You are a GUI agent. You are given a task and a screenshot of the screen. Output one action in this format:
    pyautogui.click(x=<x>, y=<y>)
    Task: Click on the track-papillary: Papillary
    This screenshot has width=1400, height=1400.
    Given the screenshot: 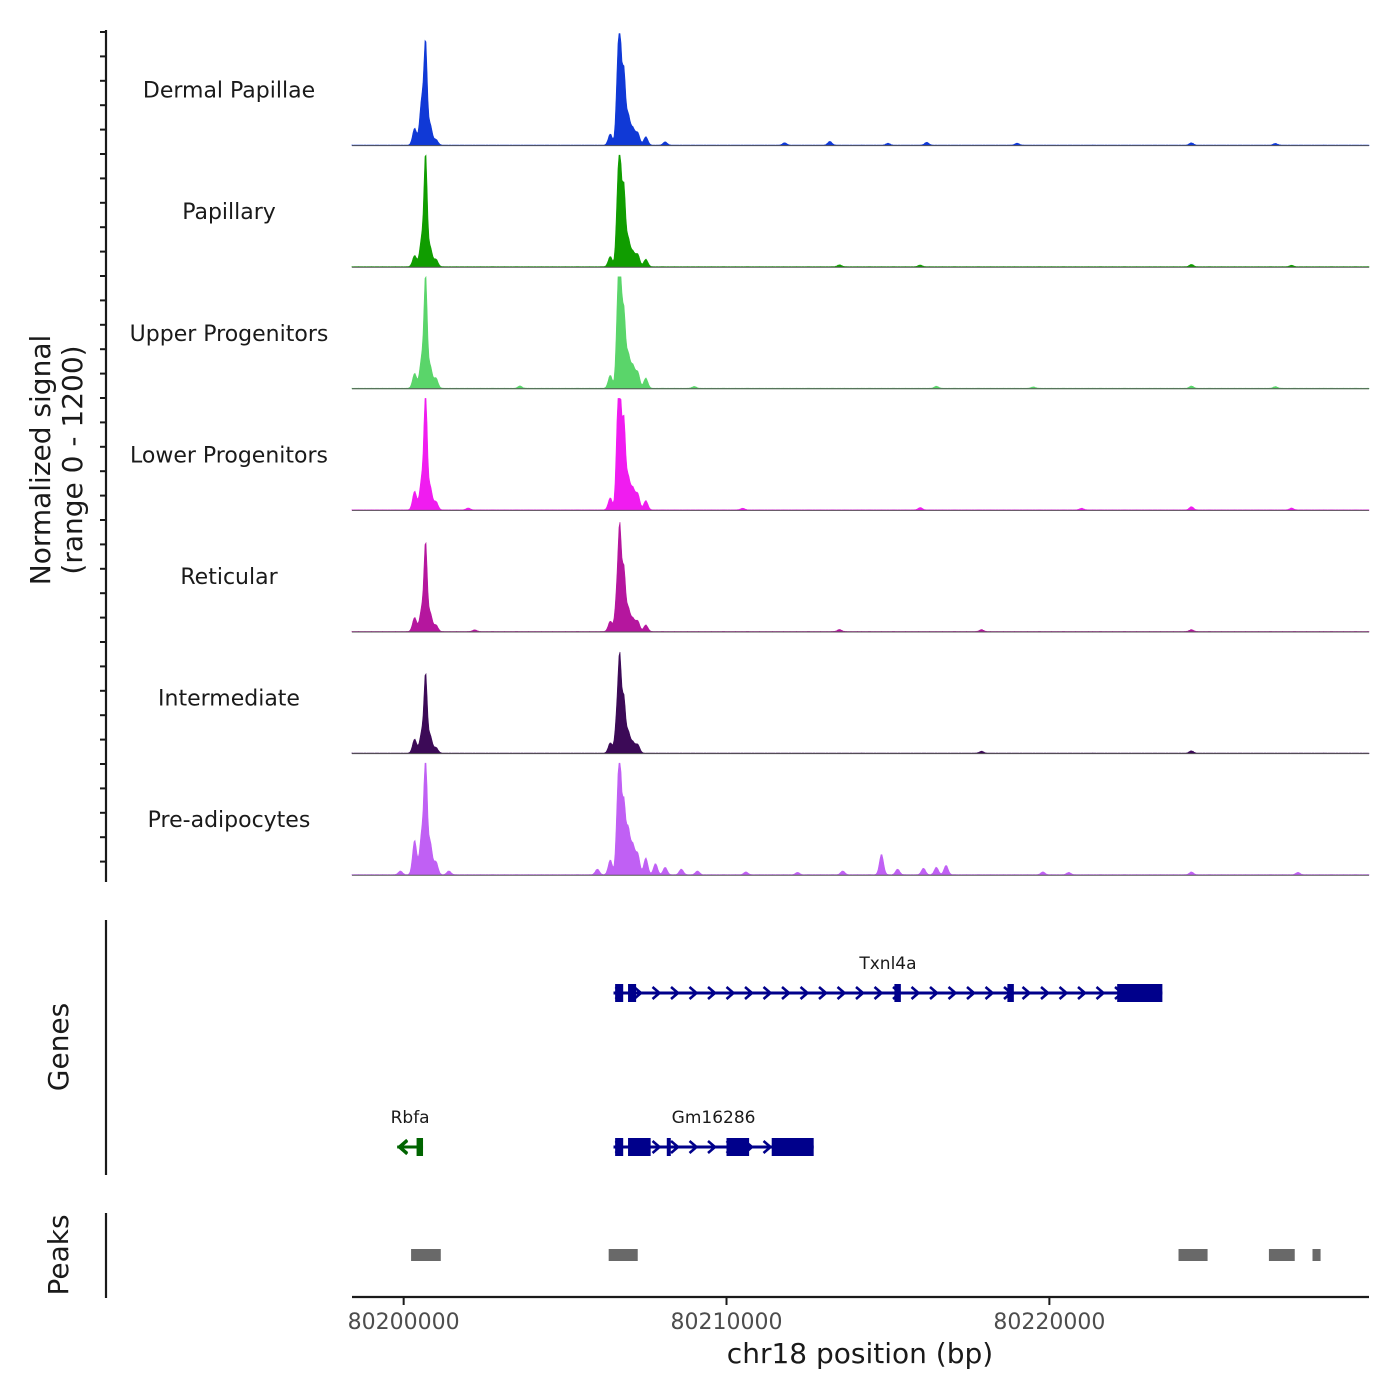 What is the action you would take?
    pyautogui.click(x=776, y=211)
    